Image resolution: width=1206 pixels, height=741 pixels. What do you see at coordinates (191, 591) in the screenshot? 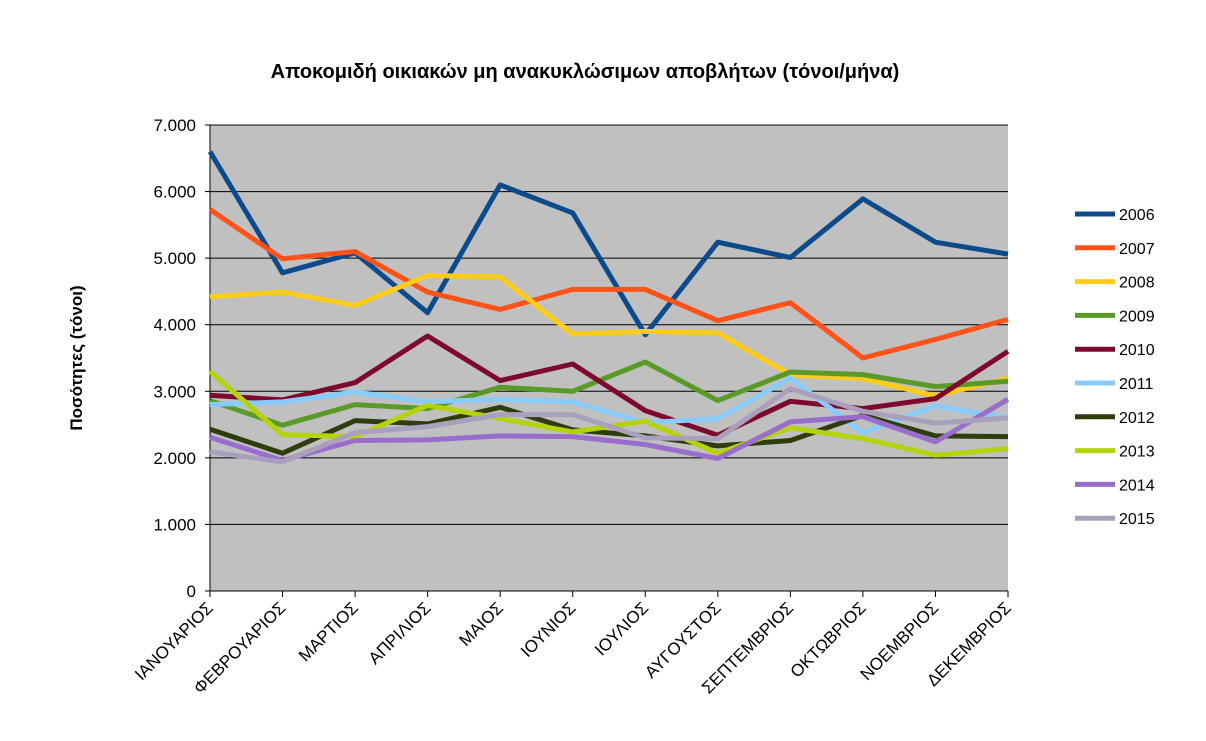
I see `y-tick-label: 0` at bounding box center [191, 591].